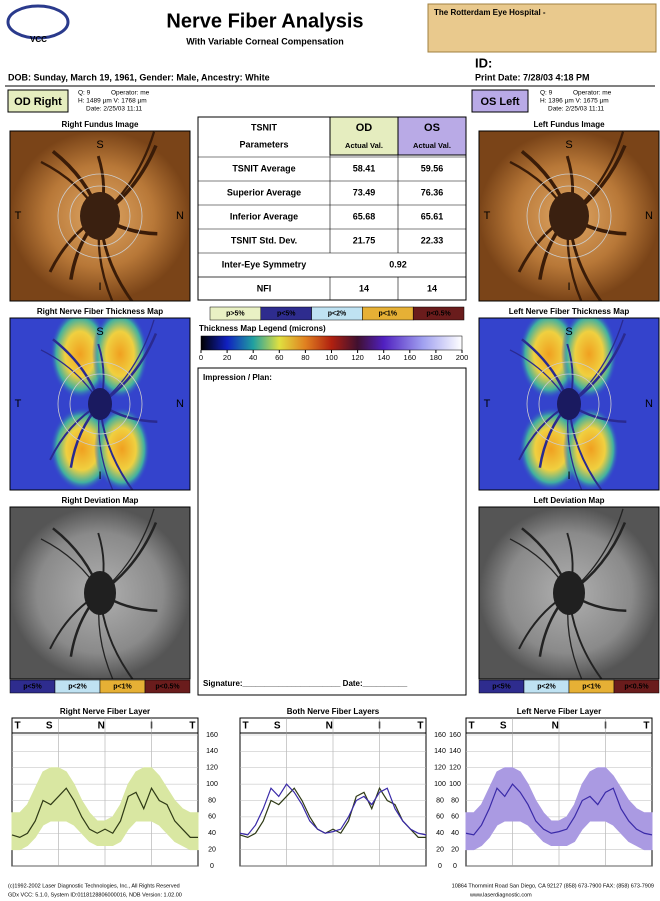 The width and height of the screenshot is (660, 901). Describe the element at coordinates (38, 22) in the screenshot. I see `logo-mark` at that location.